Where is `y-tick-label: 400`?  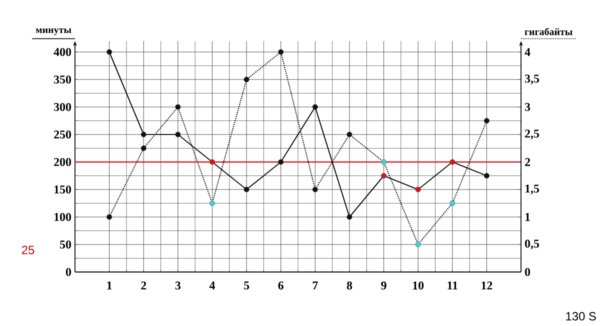 y-tick-label: 400 is located at coordinates (63, 52).